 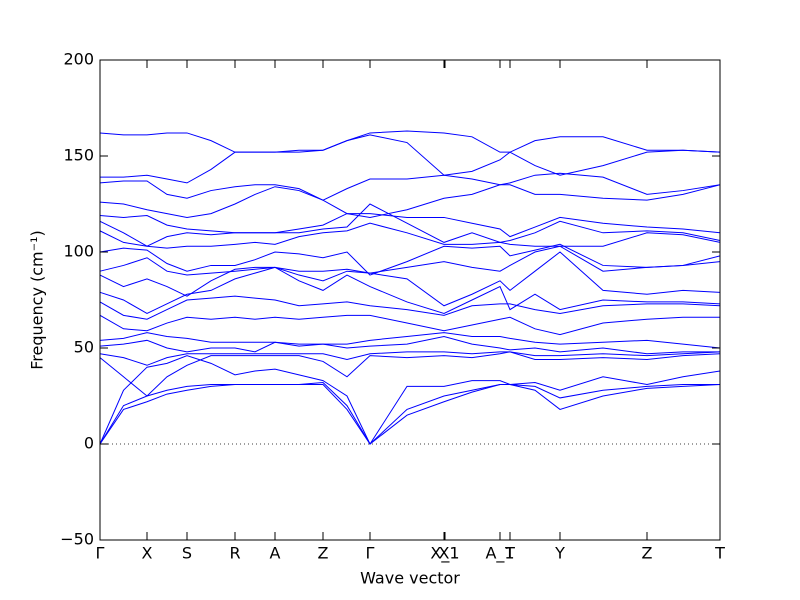 I want to click on x-tick-label: X_1, so click(x=444, y=554).